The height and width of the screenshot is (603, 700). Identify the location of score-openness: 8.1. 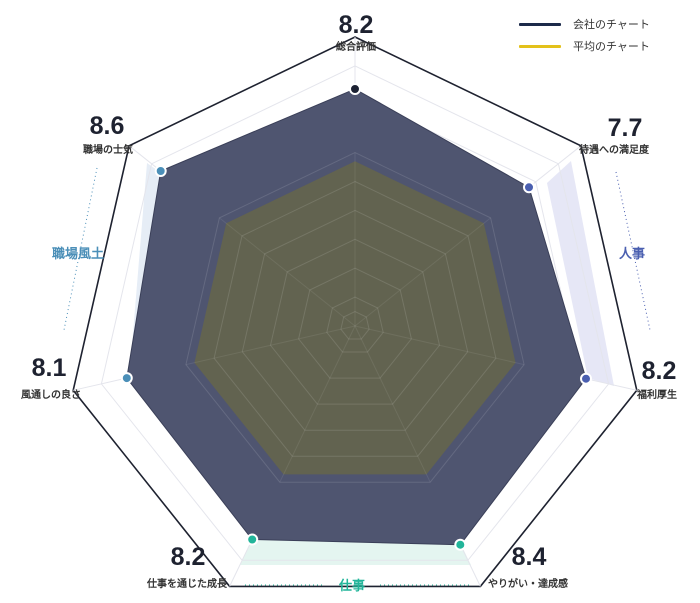
(49, 368).